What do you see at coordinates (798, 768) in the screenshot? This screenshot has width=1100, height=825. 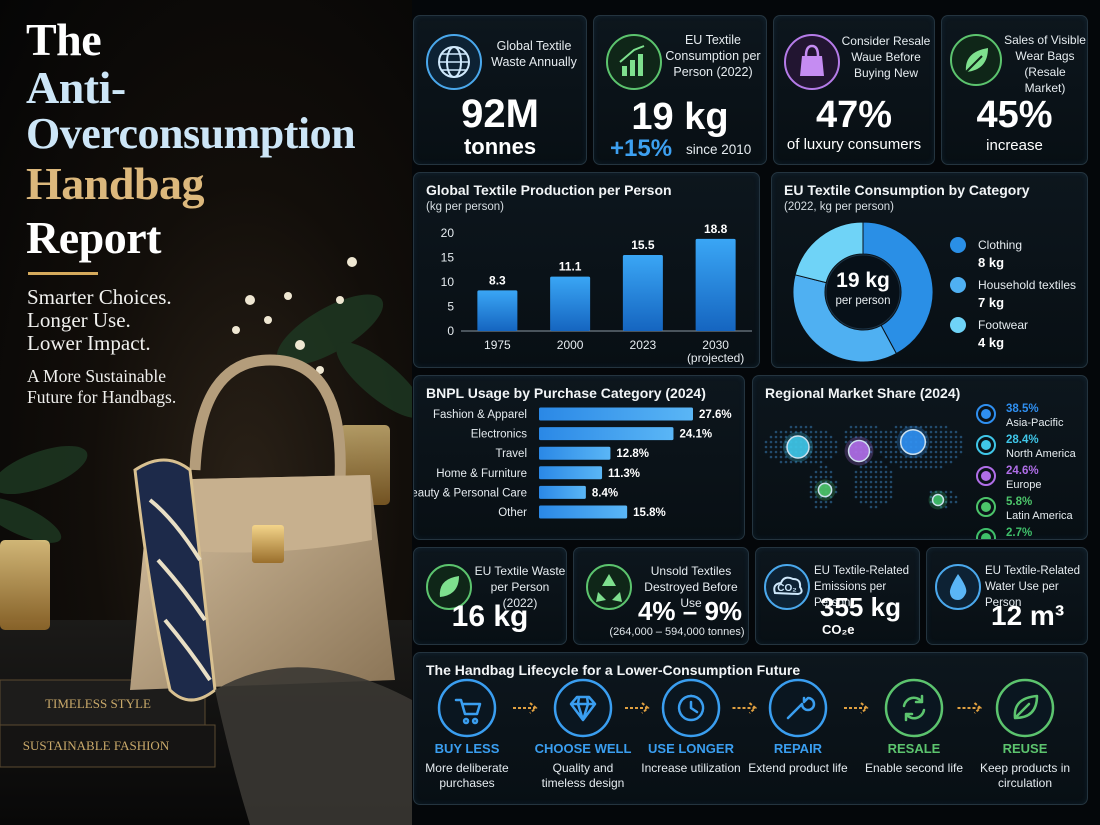 I see `step-text: Extend product life` at bounding box center [798, 768].